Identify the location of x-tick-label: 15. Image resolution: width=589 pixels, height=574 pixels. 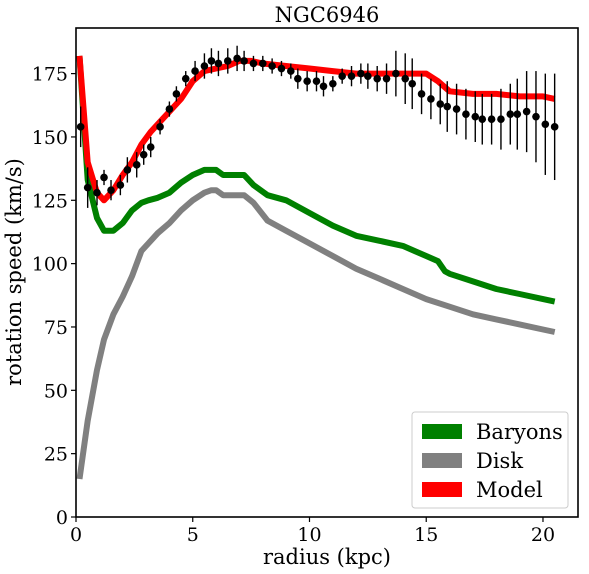
(426, 535).